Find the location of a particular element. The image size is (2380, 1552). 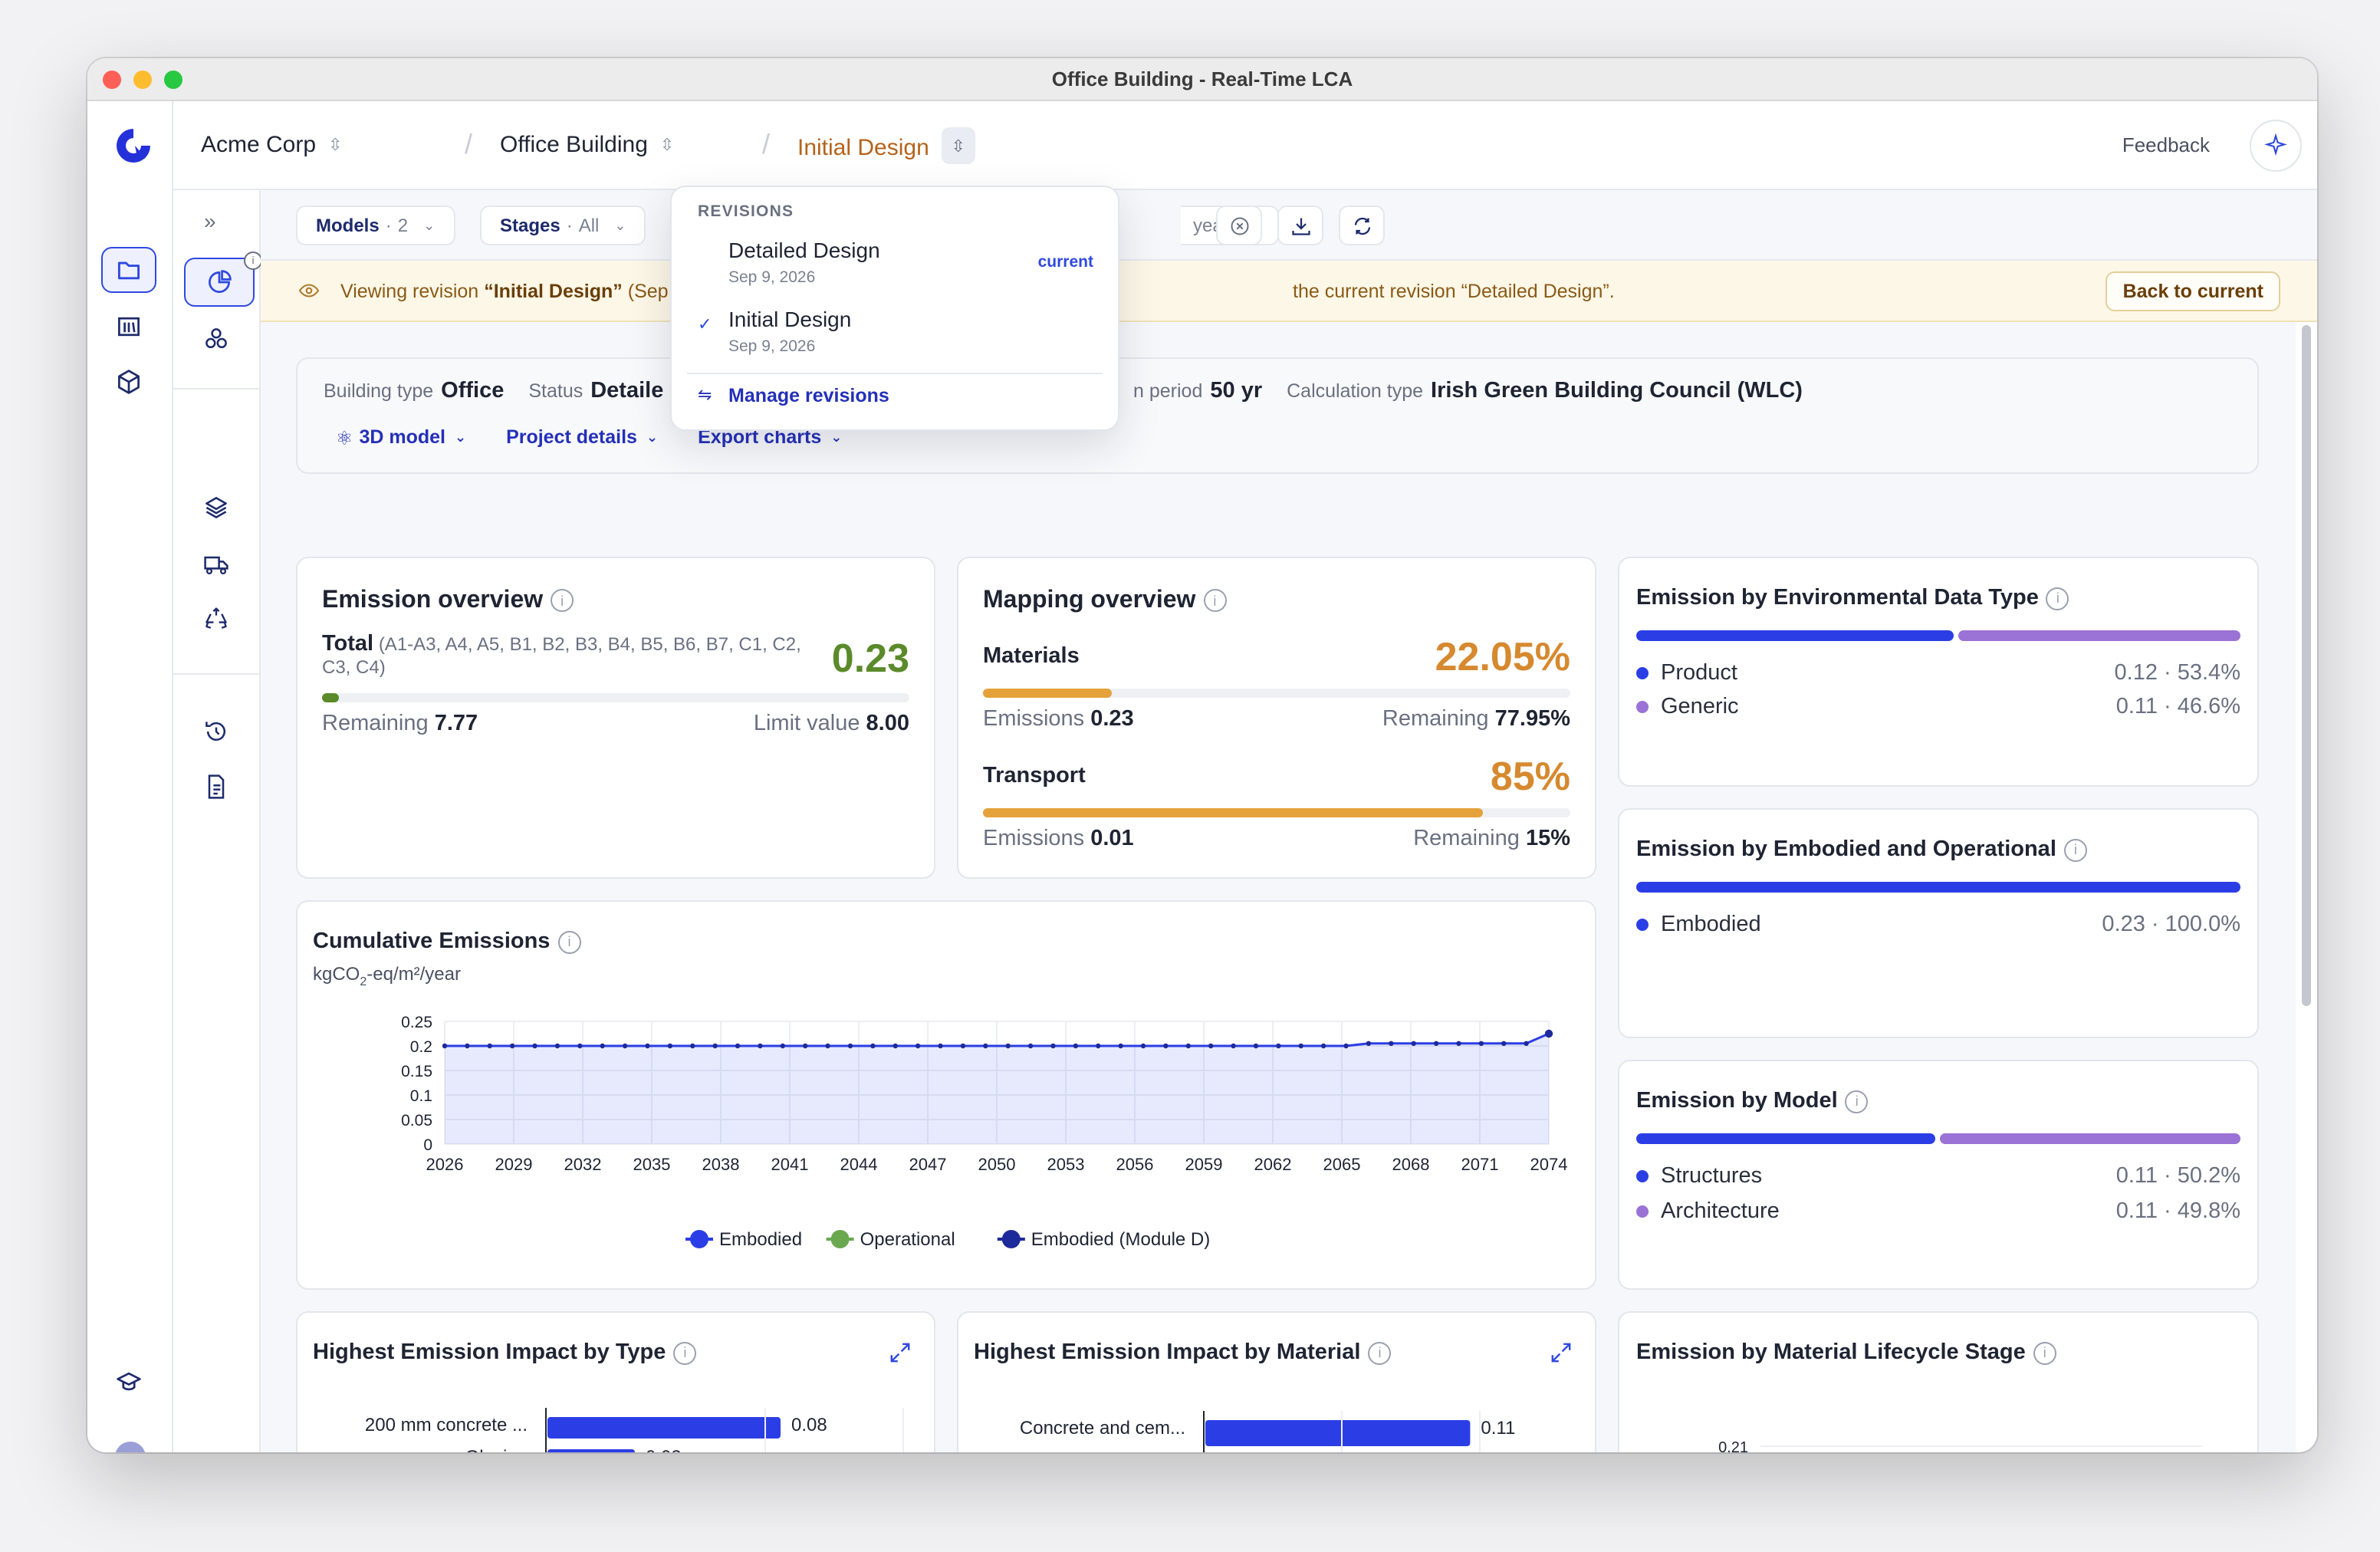

env-type-row-product: Product 0.12 · 53.4% is located at coordinates (1938, 673).